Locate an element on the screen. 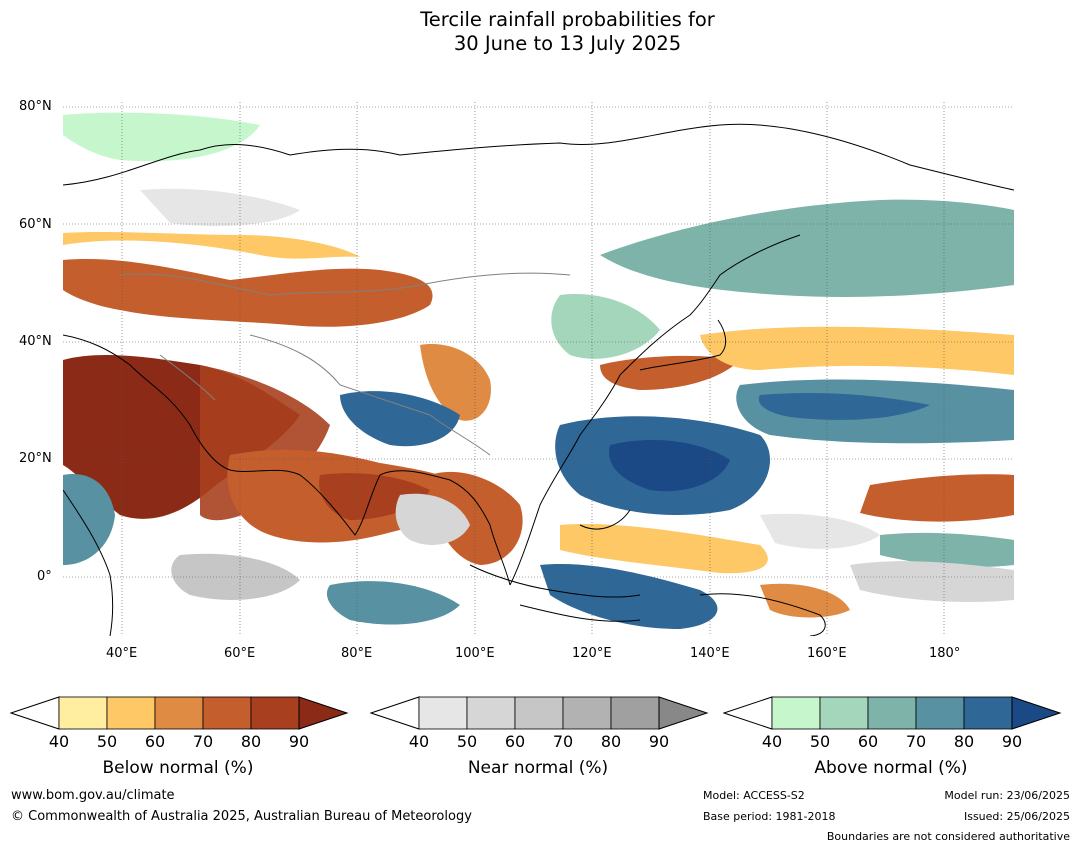  above-region-tibet is located at coordinates (400, 419).